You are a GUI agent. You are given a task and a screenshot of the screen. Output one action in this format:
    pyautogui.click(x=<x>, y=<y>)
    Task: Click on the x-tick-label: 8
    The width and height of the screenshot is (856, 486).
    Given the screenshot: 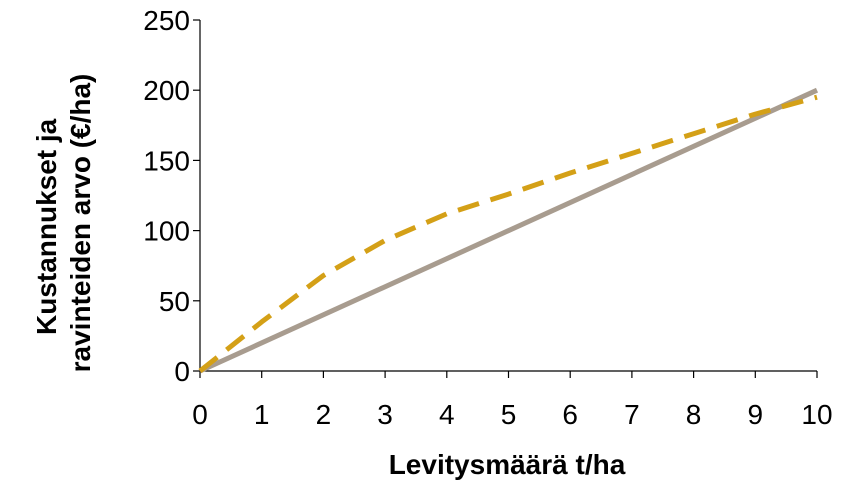 What is the action you would take?
    pyautogui.click(x=694, y=414)
    